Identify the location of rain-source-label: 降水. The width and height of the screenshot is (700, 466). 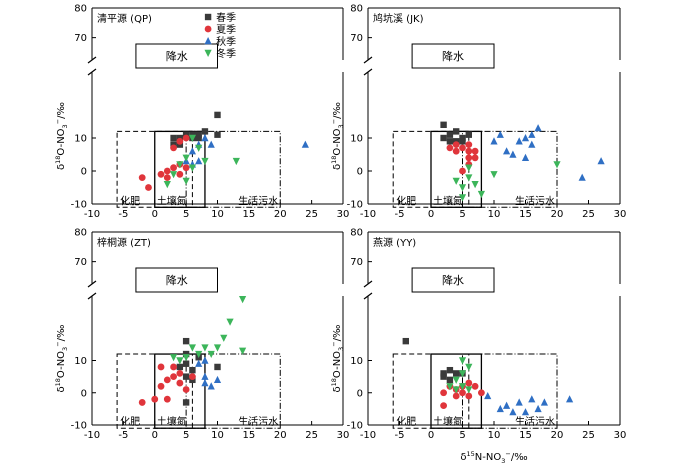
(453, 56).